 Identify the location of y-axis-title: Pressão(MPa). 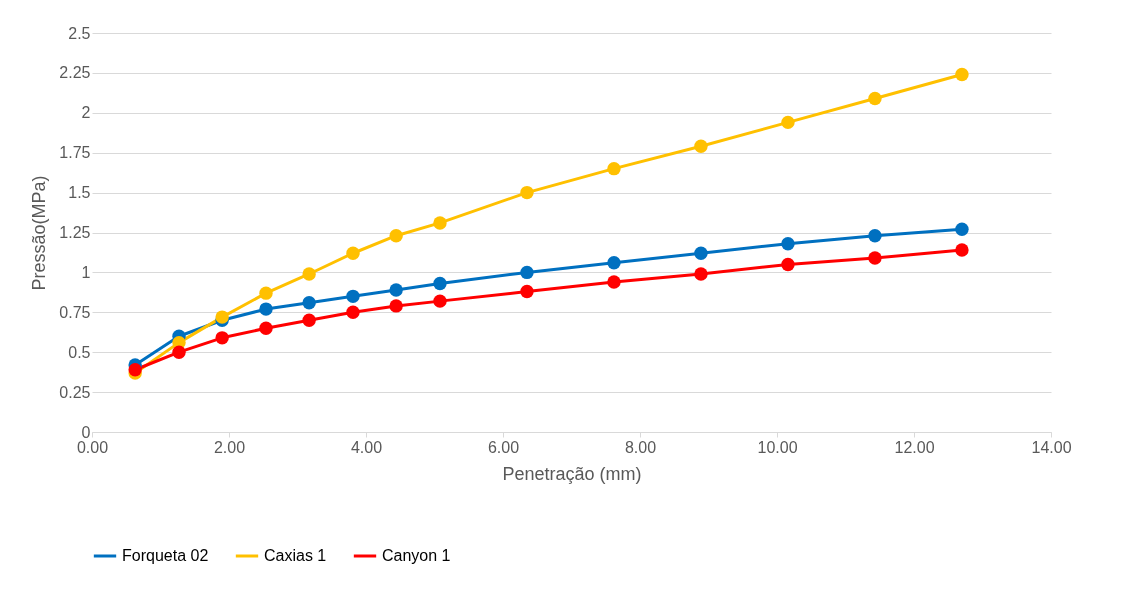
(39, 233).